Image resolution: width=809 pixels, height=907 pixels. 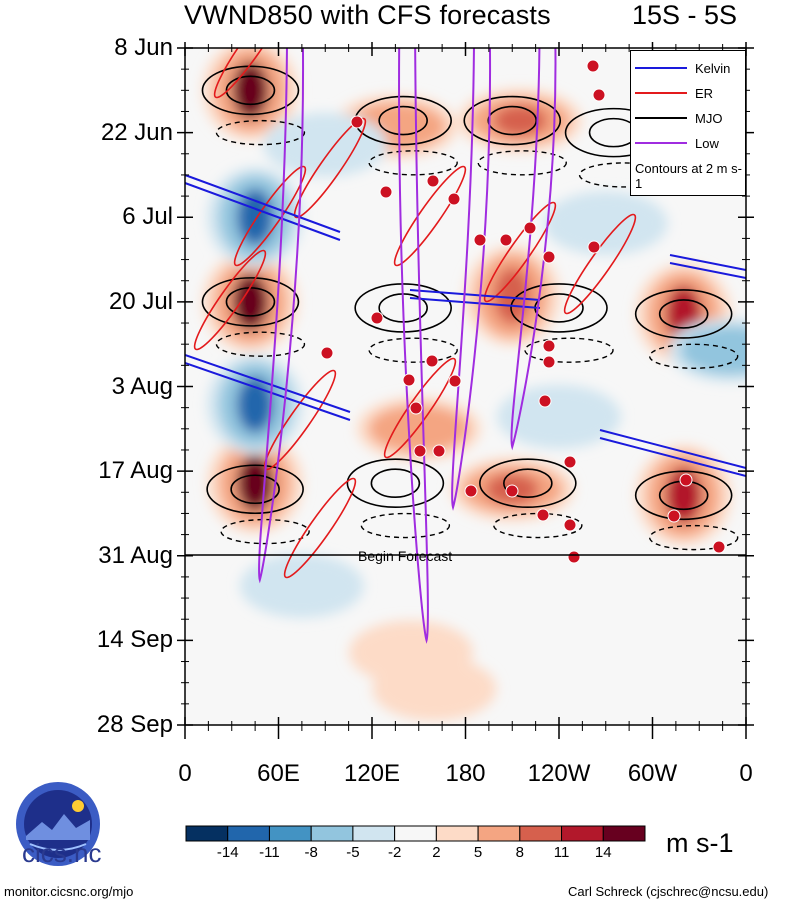 What do you see at coordinates (353, 852) in the screenshot?
I see `colorbar-tick-label: -5` at bounding box center [353, 852].